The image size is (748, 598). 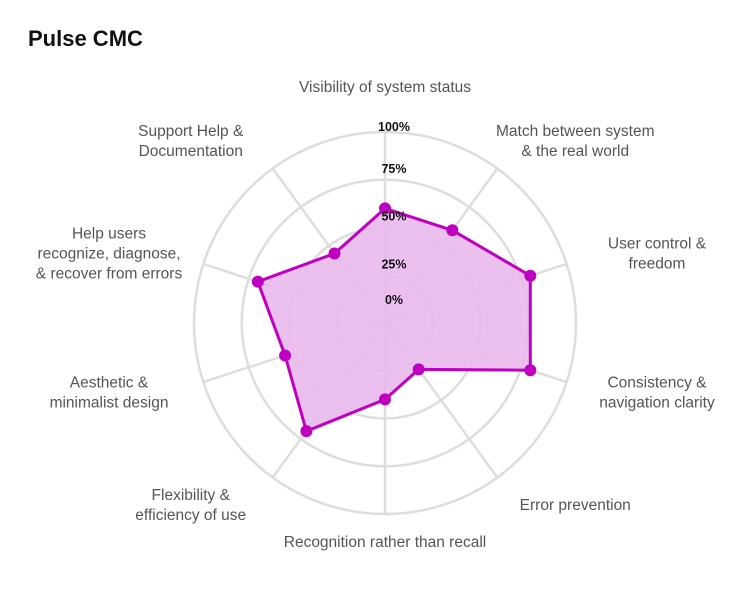 I want to click on axis-label: Recognition rather than recall, so click(x=385, y=542).